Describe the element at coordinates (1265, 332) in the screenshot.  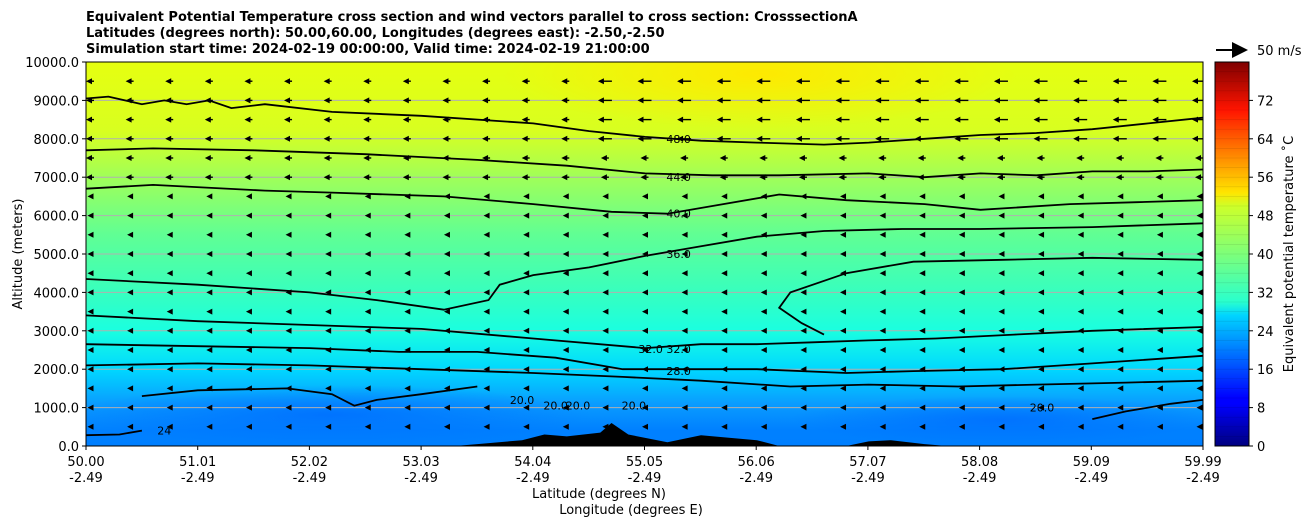
I see `colorbar-tick-label: 24` at that location.